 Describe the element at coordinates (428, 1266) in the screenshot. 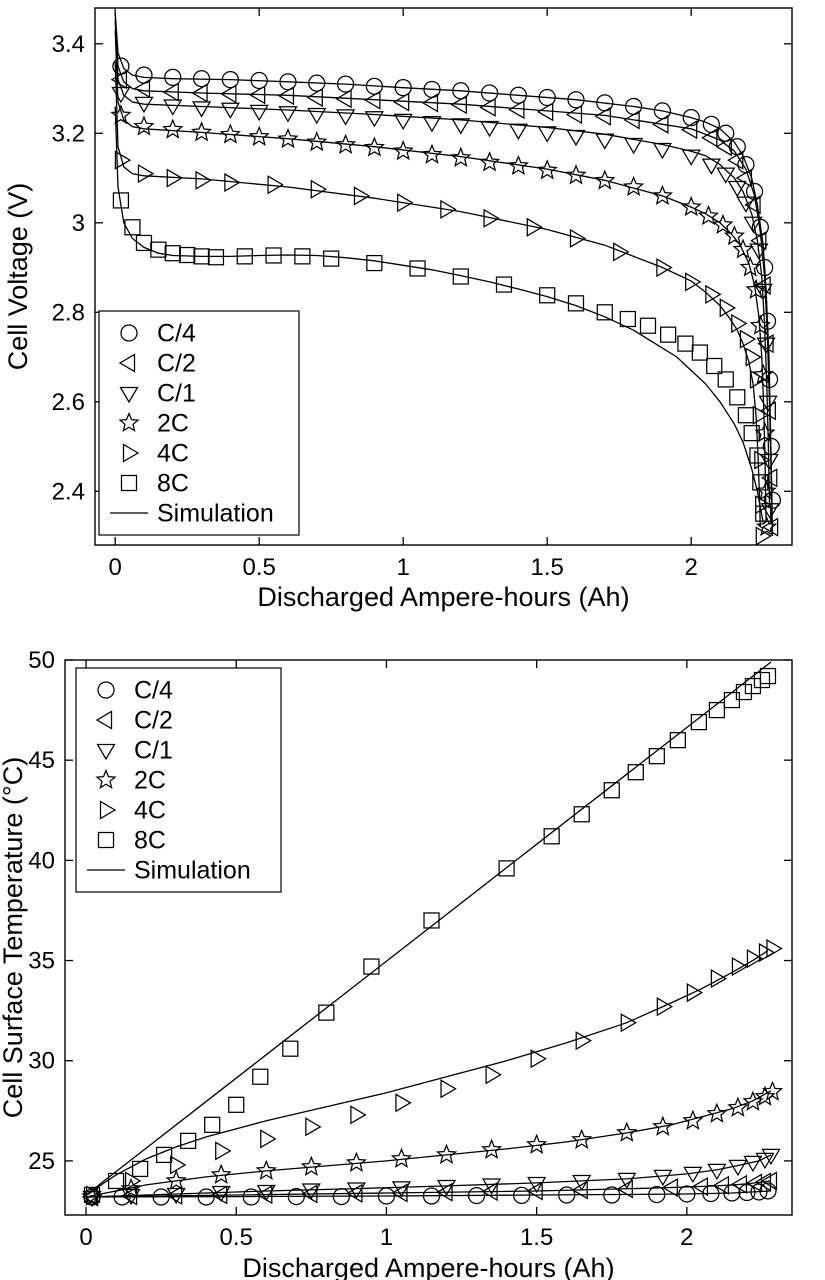

I see `x-axis-label: Discharged Ampere-hours (Ah)` at that location.